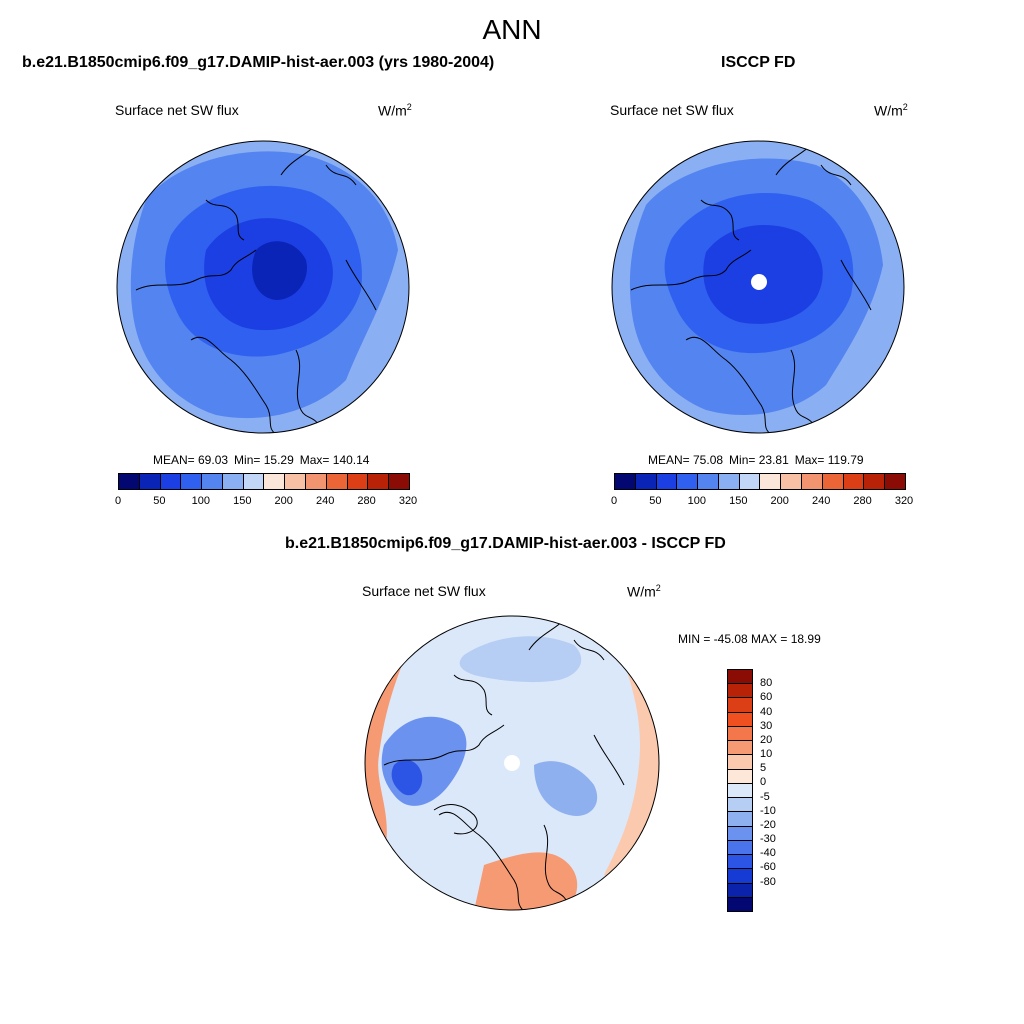 This screenshot has height=1024, width=1024. What do you see at coordinates (672, 110) in the screenshot?
I see `panel2-variable-label: Surface net SW flux` at bounding box center [672, 110].